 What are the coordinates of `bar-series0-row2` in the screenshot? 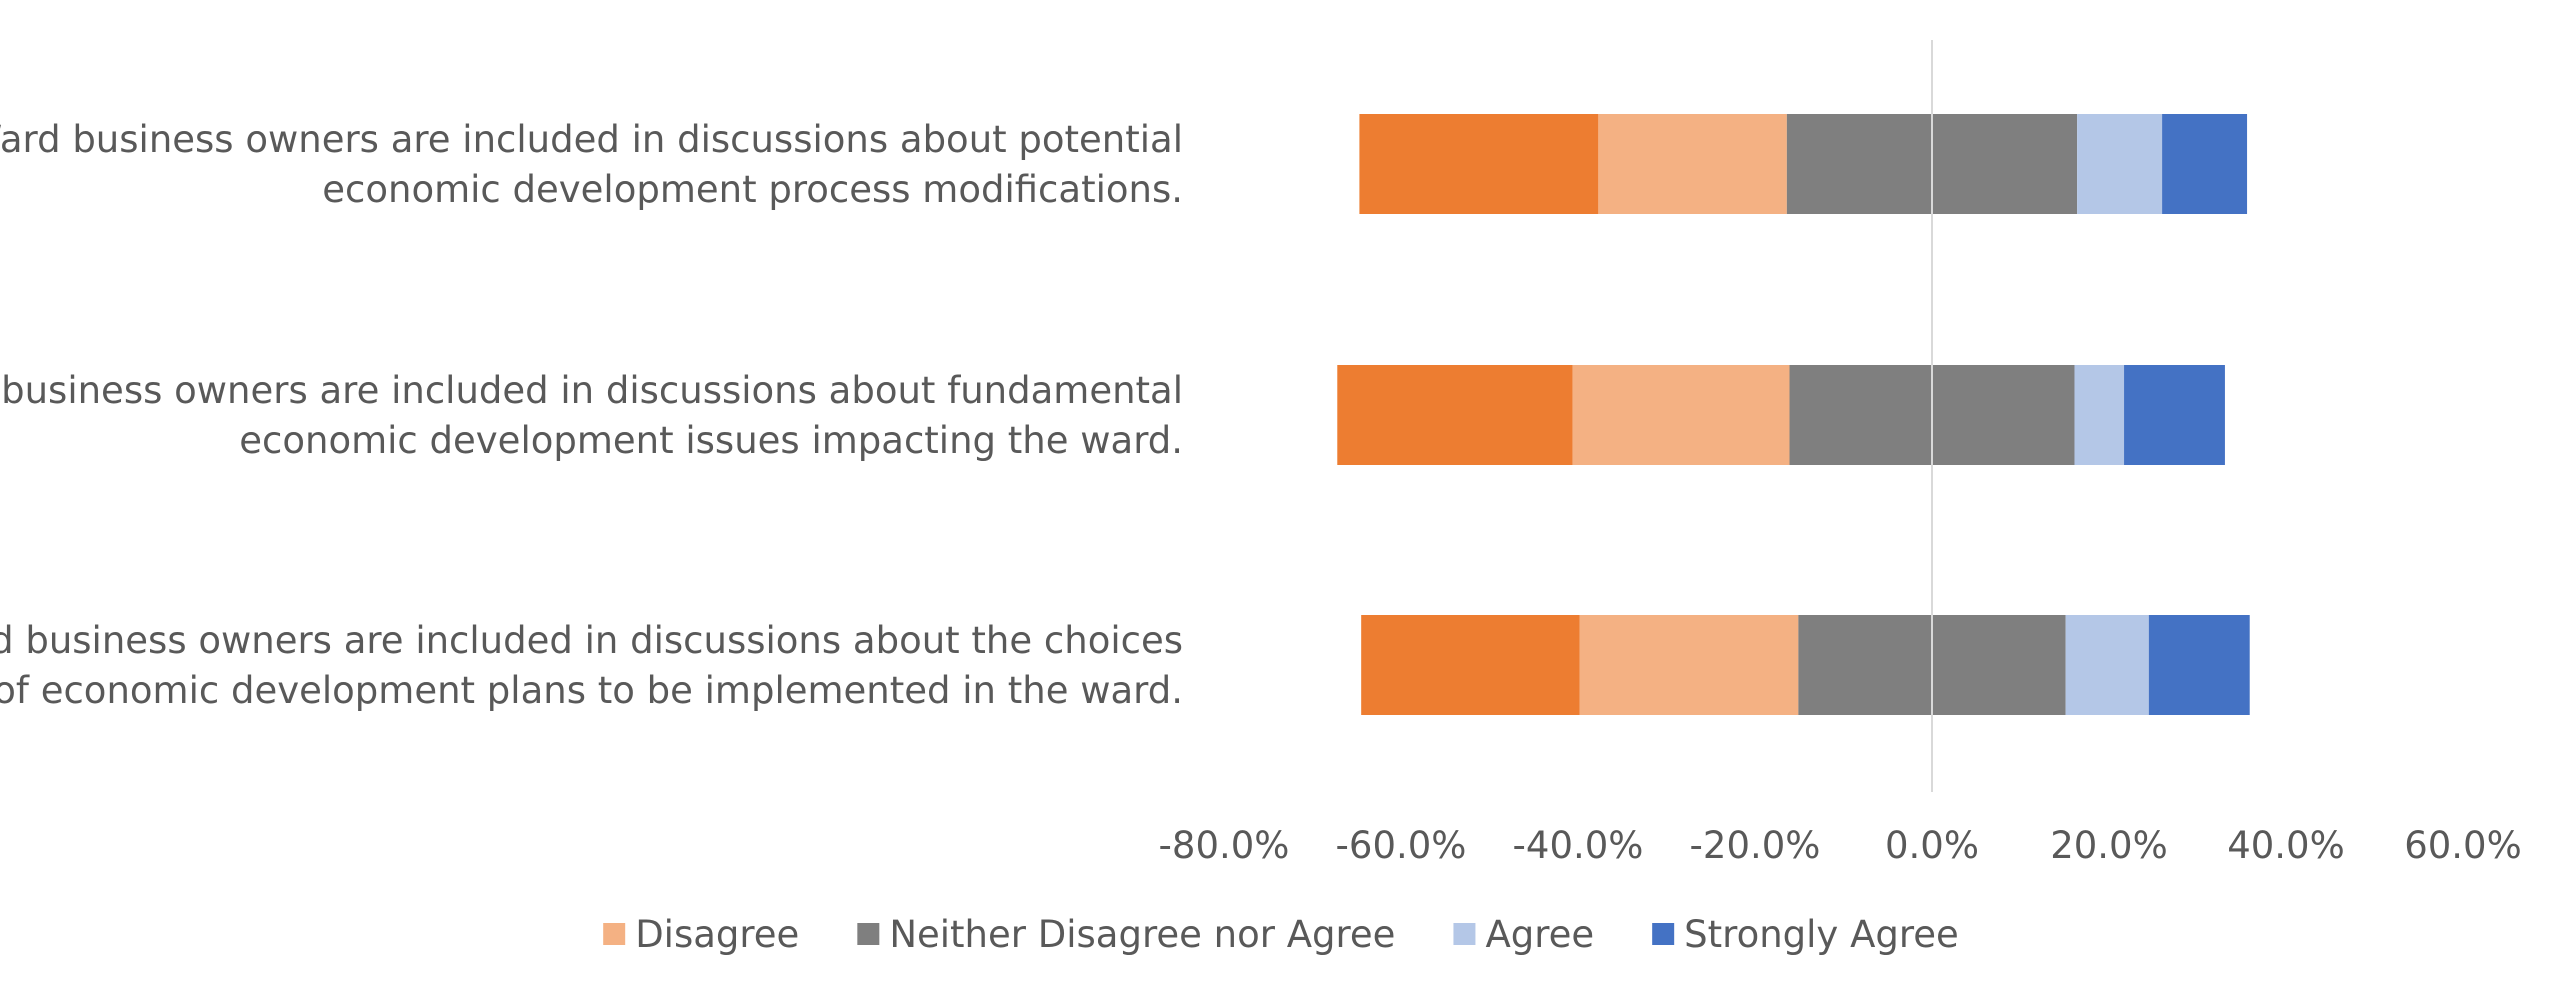 It's located at (1470, 665).